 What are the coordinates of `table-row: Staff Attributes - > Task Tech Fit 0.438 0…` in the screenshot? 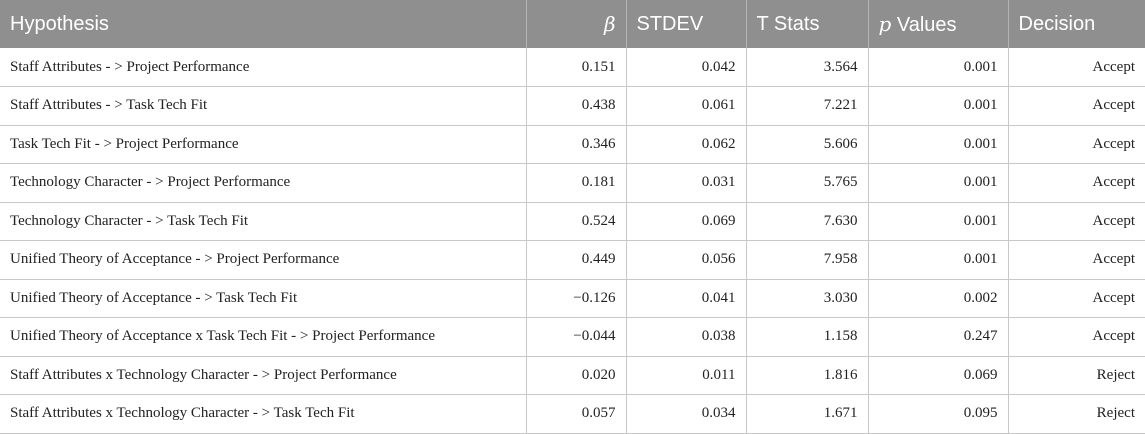 It's located at (572, 106).